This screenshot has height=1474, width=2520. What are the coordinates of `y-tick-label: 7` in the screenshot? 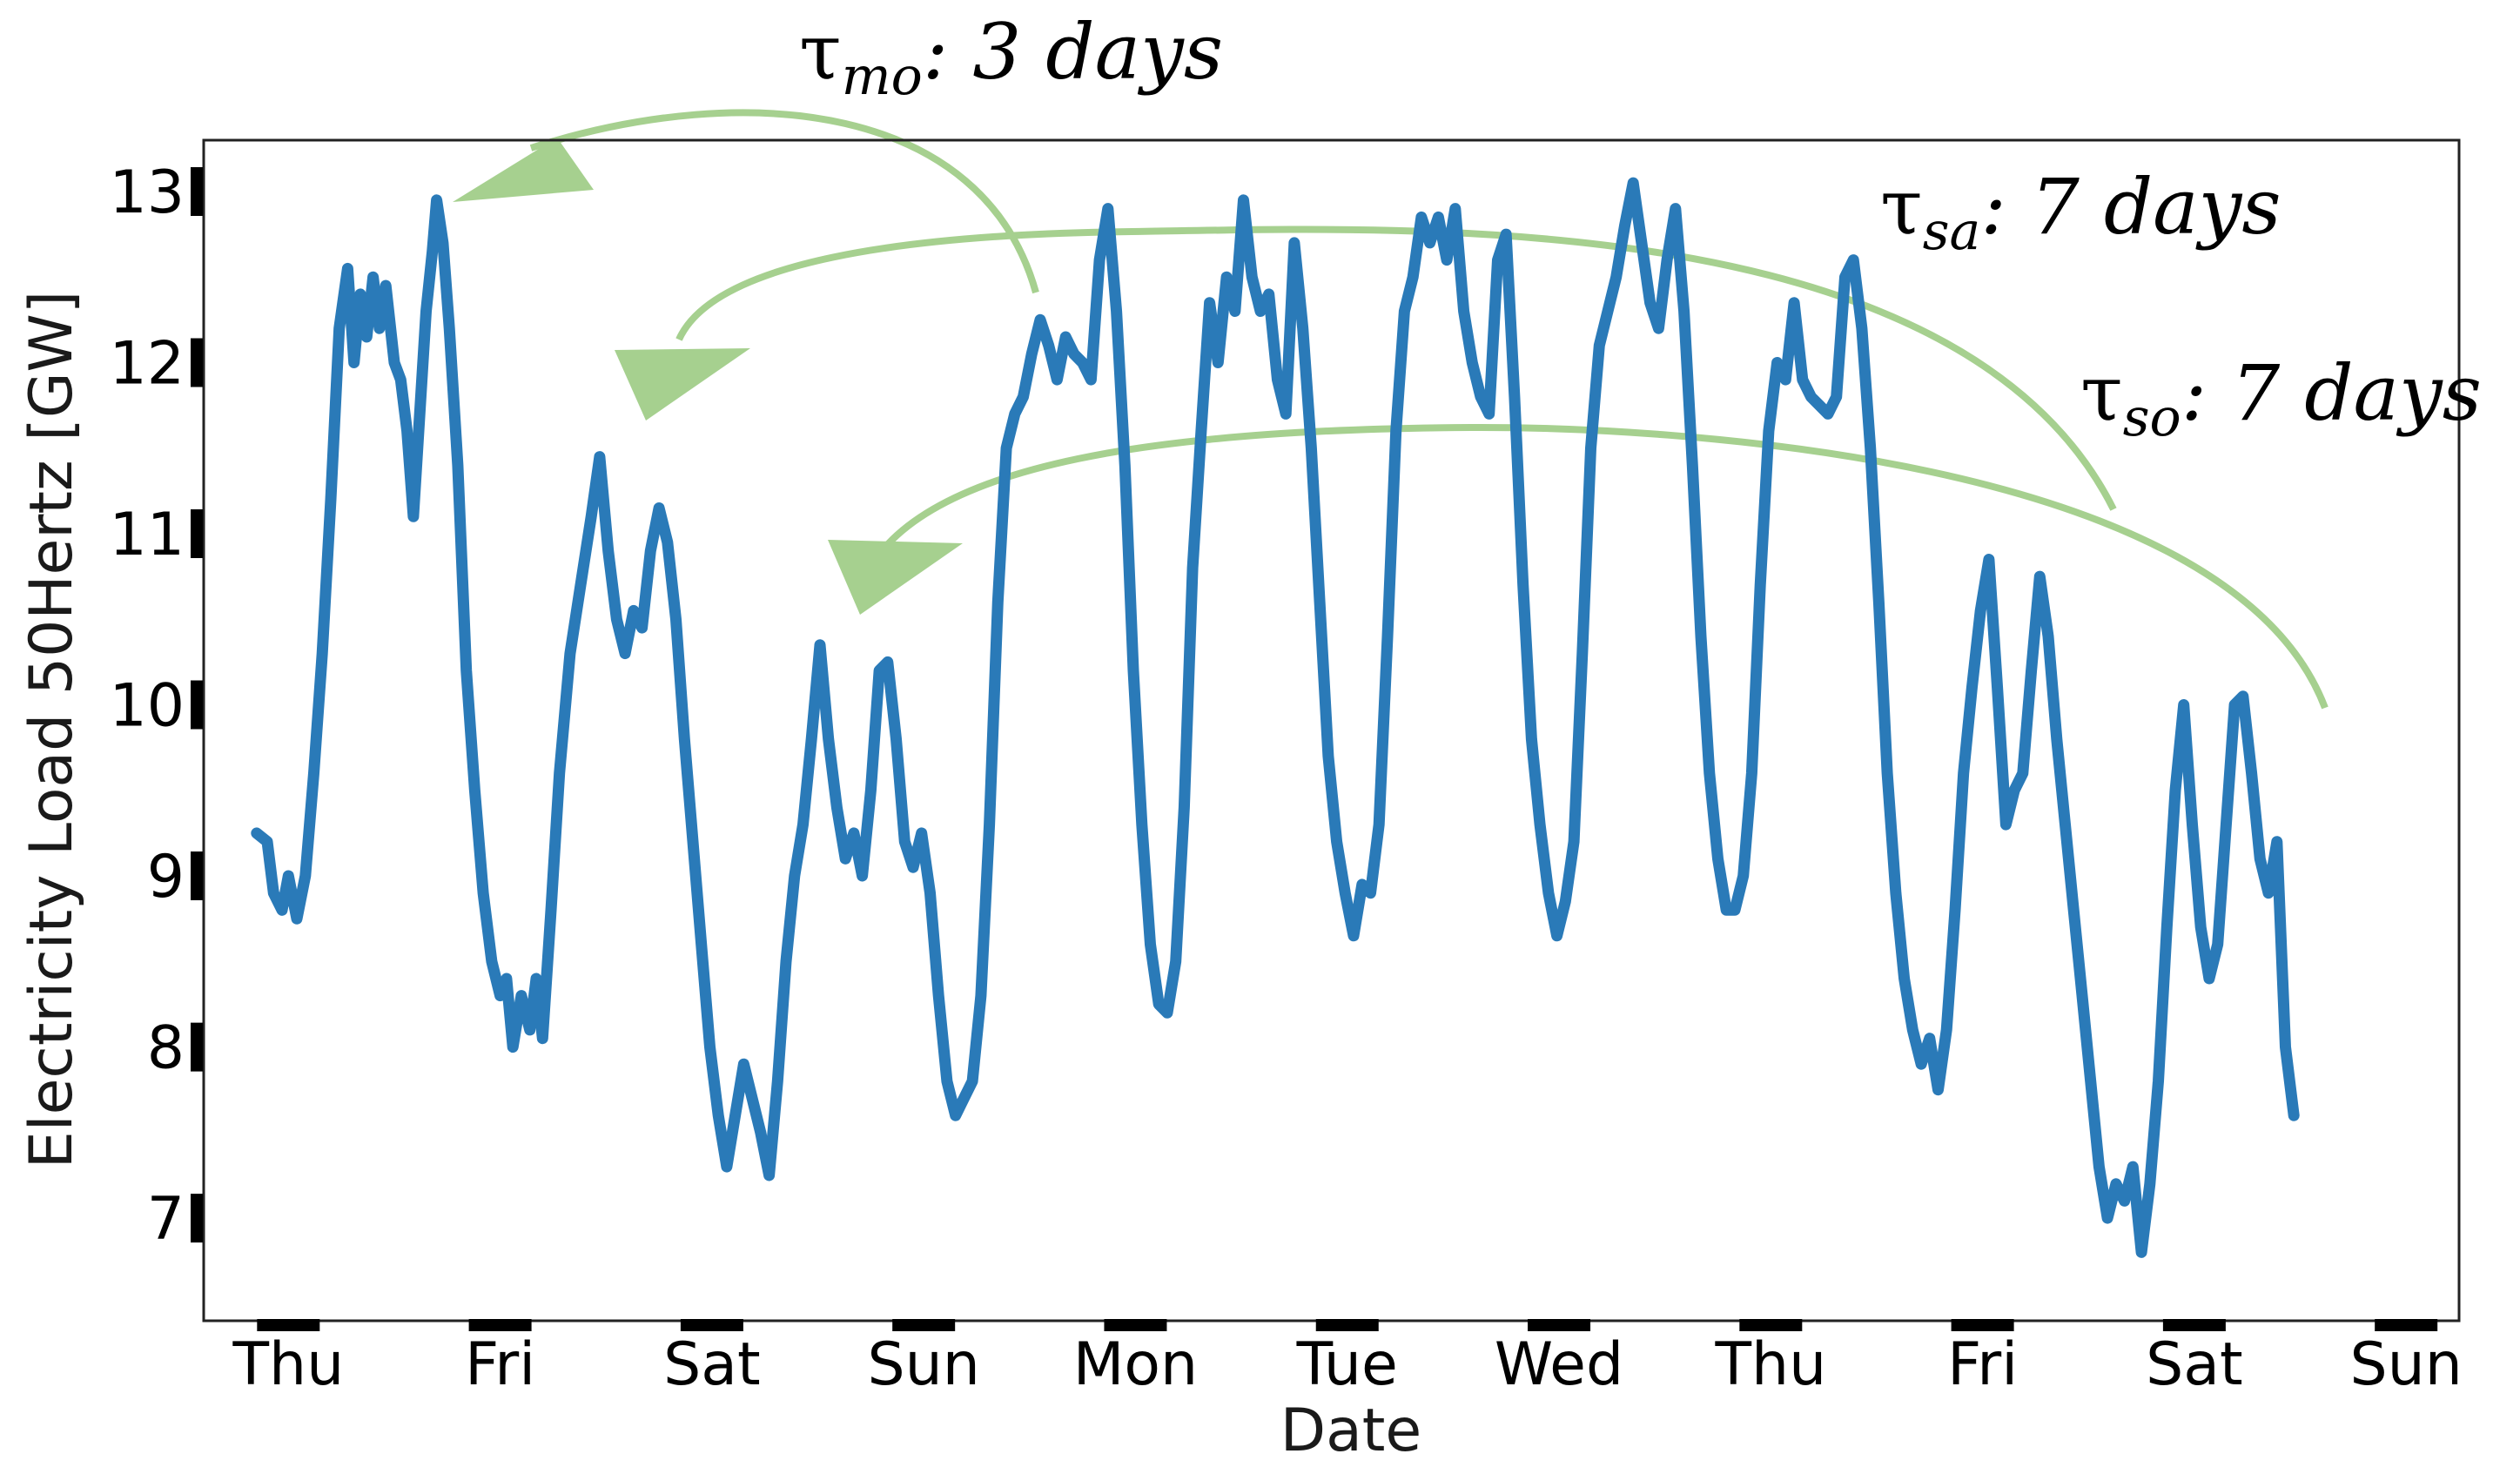 It's located at (166, 1219).